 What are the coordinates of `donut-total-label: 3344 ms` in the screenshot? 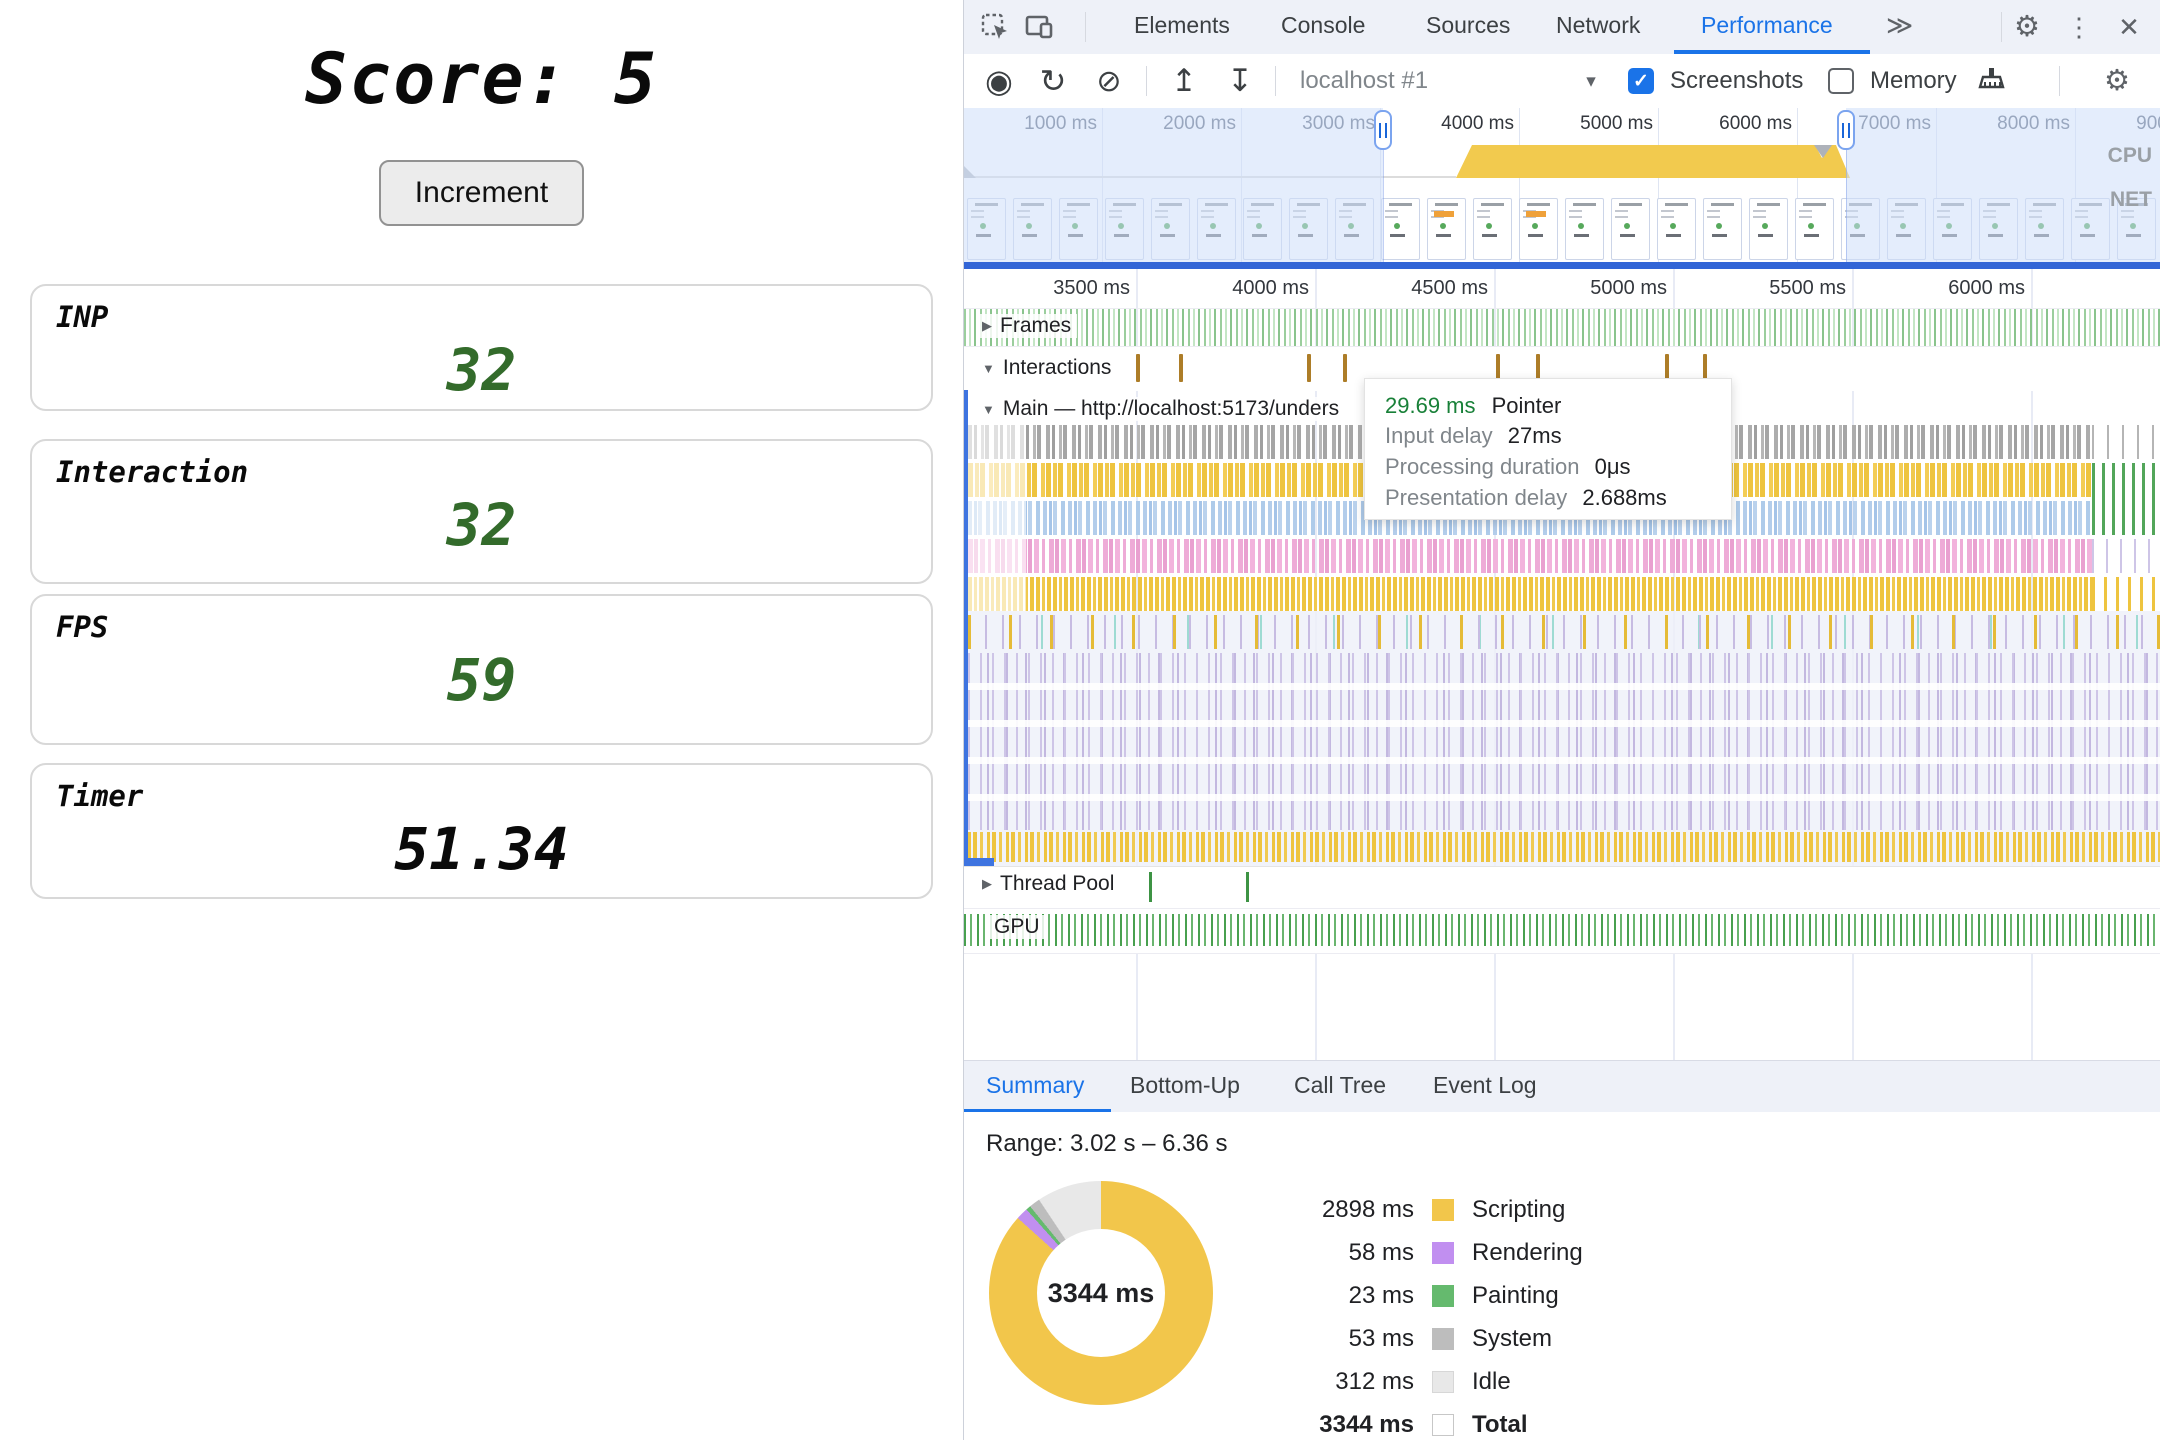 It's located at (1101, 1292).